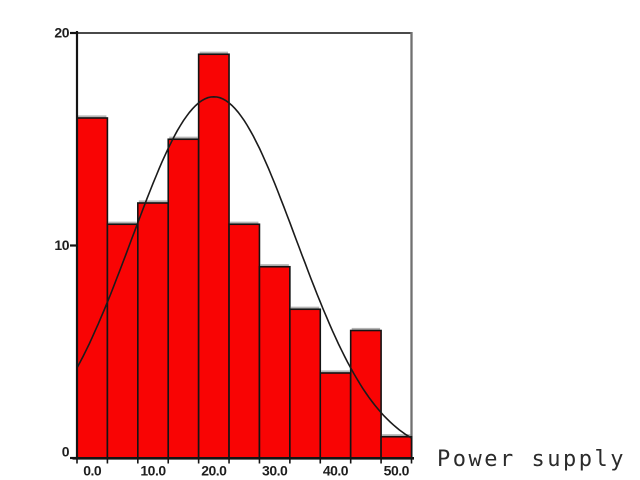 The image size is (640, 480). What do you see at coordinates (214, 471) in the screenshot?
I see `x-tick-label: 20.0` at bounding box center [214, 471].